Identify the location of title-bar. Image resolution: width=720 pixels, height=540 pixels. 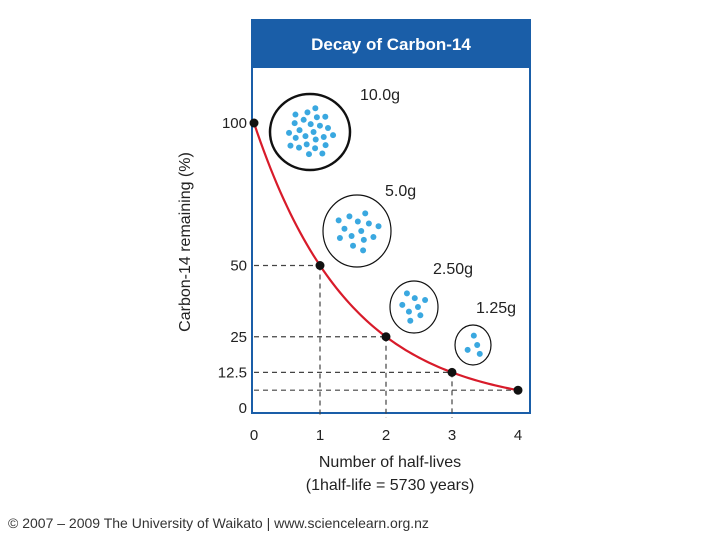
(391, 44).